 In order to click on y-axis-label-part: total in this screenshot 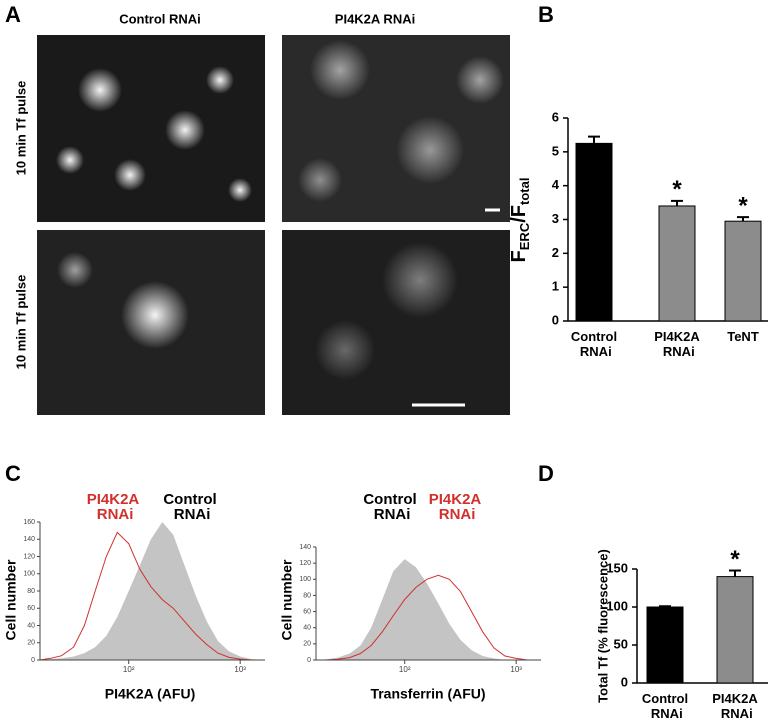, I will do `click(524, 191)`.